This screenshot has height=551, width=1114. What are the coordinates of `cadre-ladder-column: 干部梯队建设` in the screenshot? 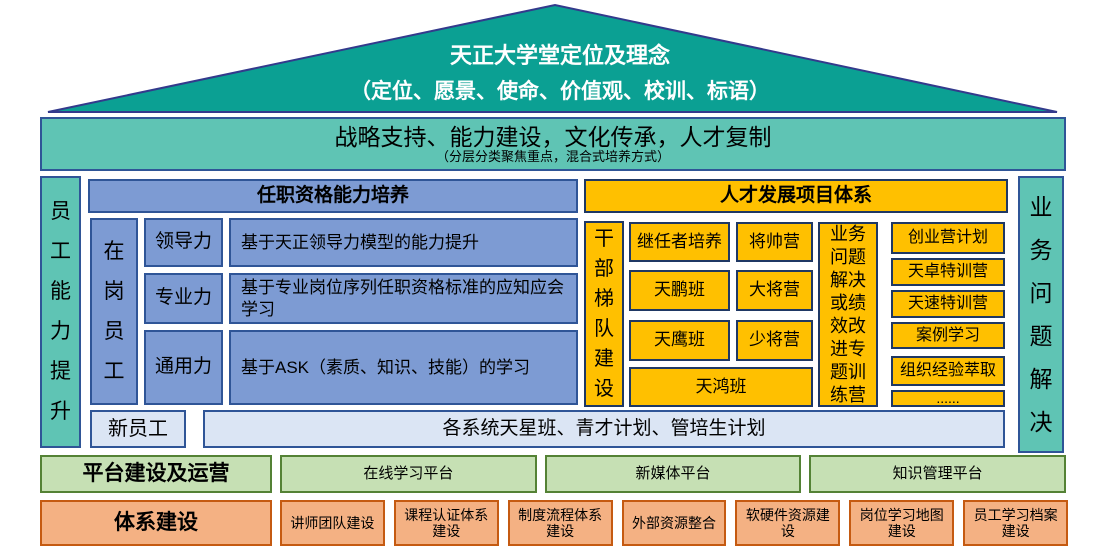 It's located at (604, 314).